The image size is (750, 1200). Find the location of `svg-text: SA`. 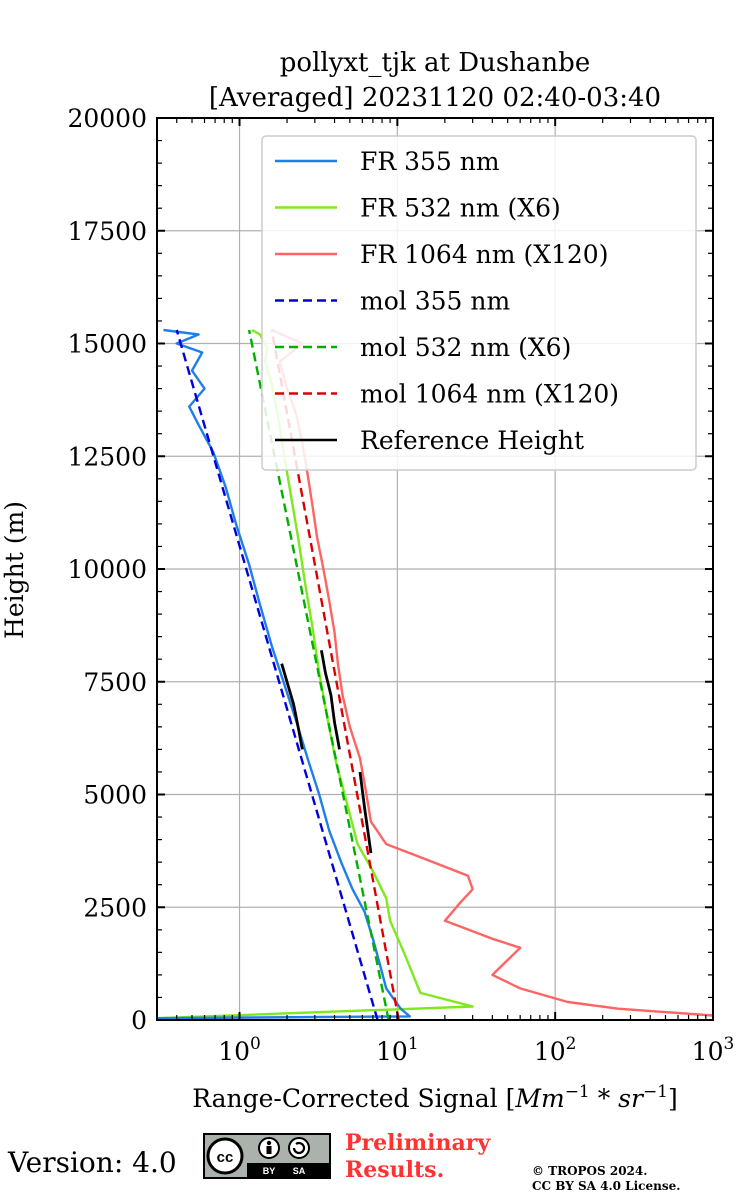

svg-text: SA is located at coordinates (299, 1171).